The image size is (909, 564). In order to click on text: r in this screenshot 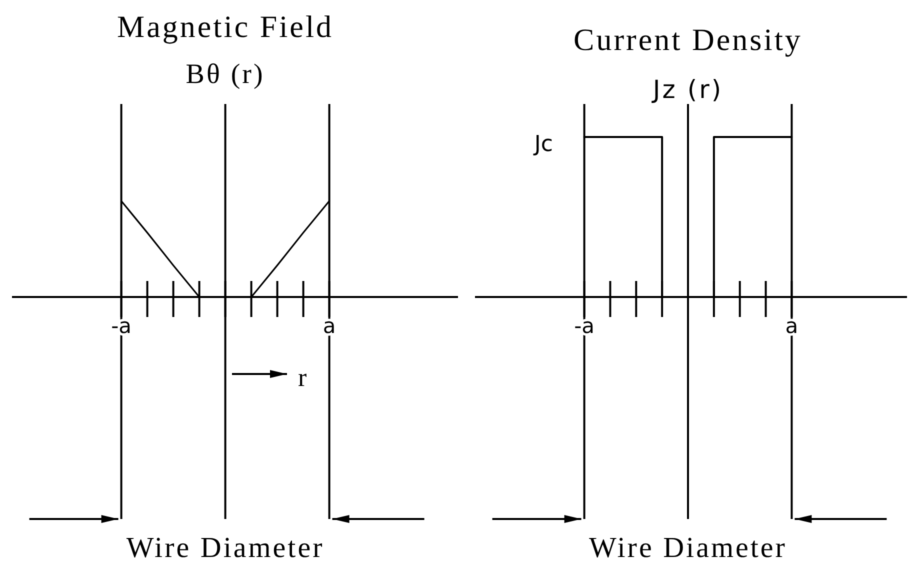, I will do `click(302, 377)`.